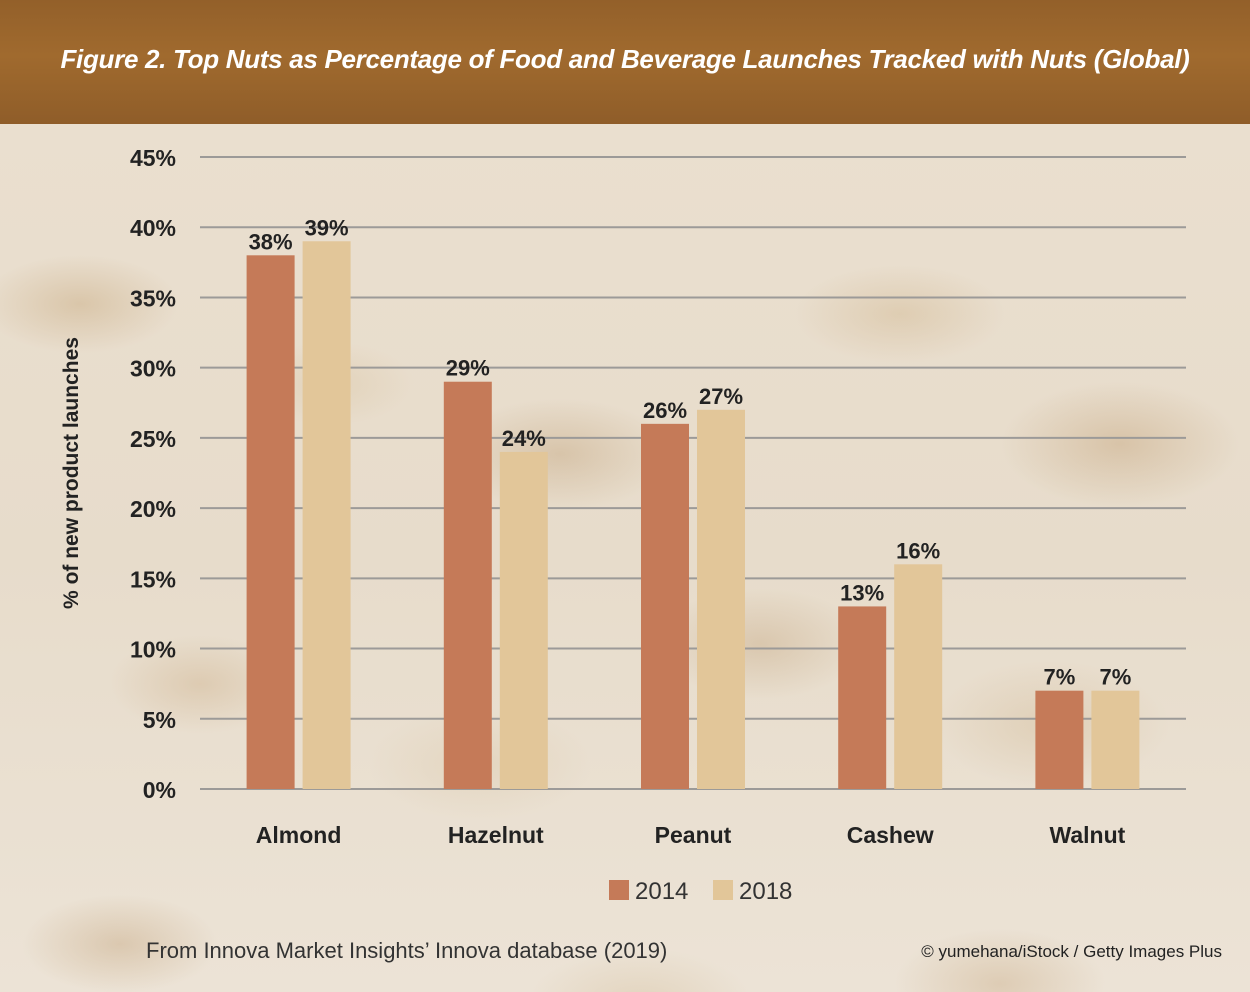 The width and height of the screenshot is (1250, 992). Describe the element at coordinates (723, 890) in the screenshot. I see `legend-swatch-2018` at that location.